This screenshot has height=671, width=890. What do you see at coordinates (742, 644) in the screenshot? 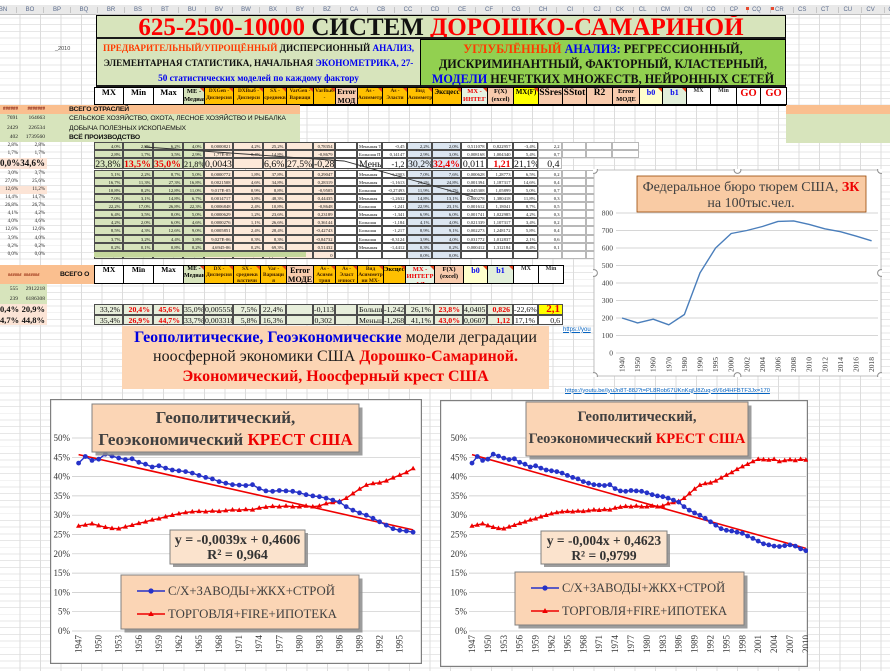
I see `svg-text: 1998` at bounding box center [742, 644].